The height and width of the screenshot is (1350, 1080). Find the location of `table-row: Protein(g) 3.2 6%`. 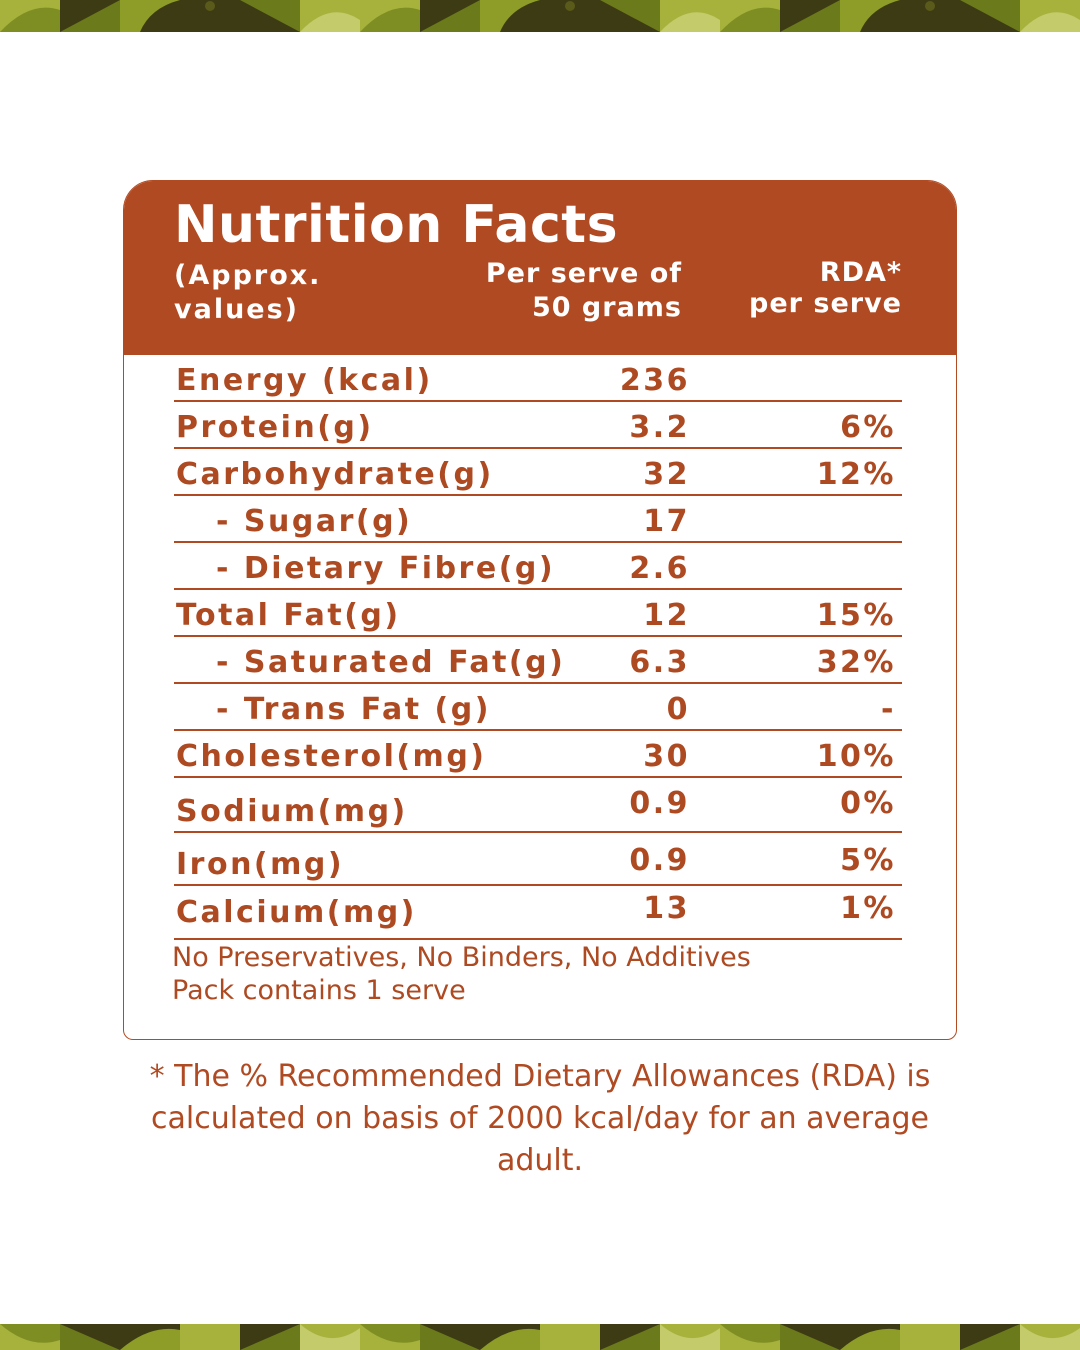

table-row: Protein(g) 3.2 6% is located at coordinates (538, 425).